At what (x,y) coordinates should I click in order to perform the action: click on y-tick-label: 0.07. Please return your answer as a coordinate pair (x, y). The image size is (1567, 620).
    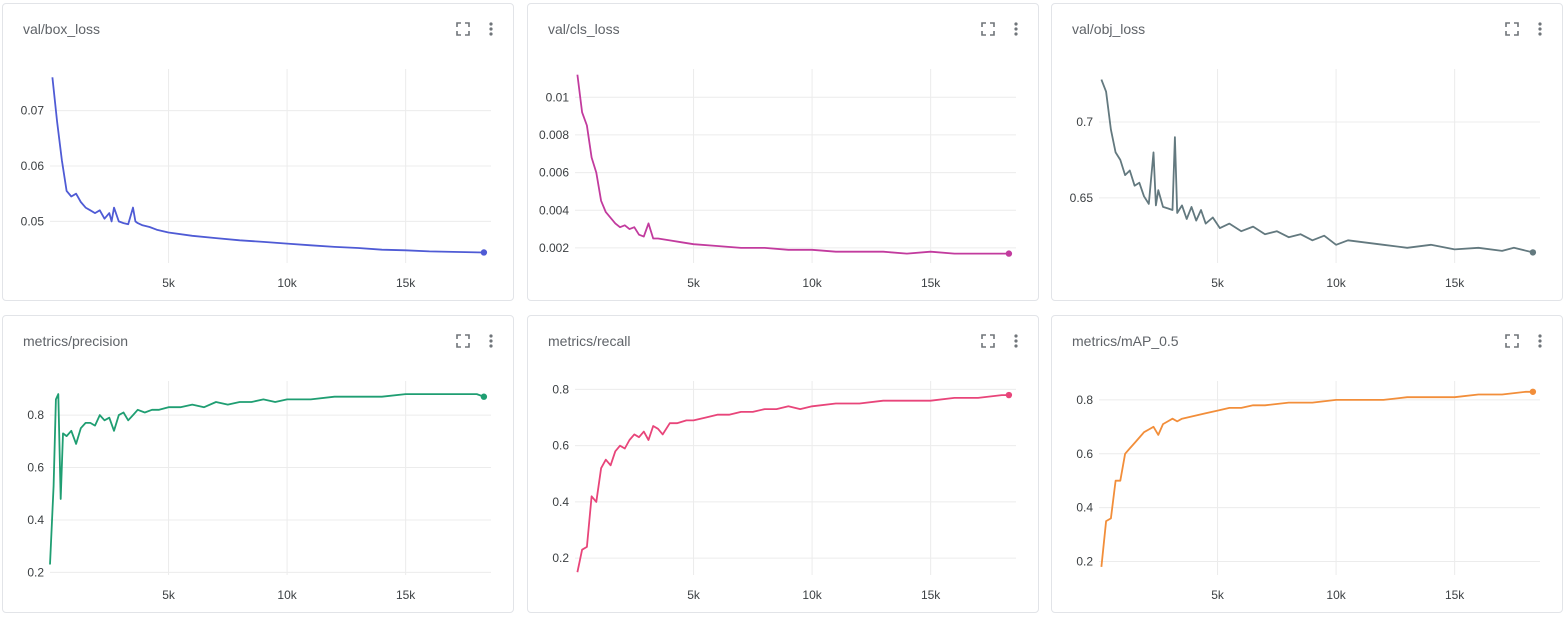
    Looking at the image, I should click on (33, 111).